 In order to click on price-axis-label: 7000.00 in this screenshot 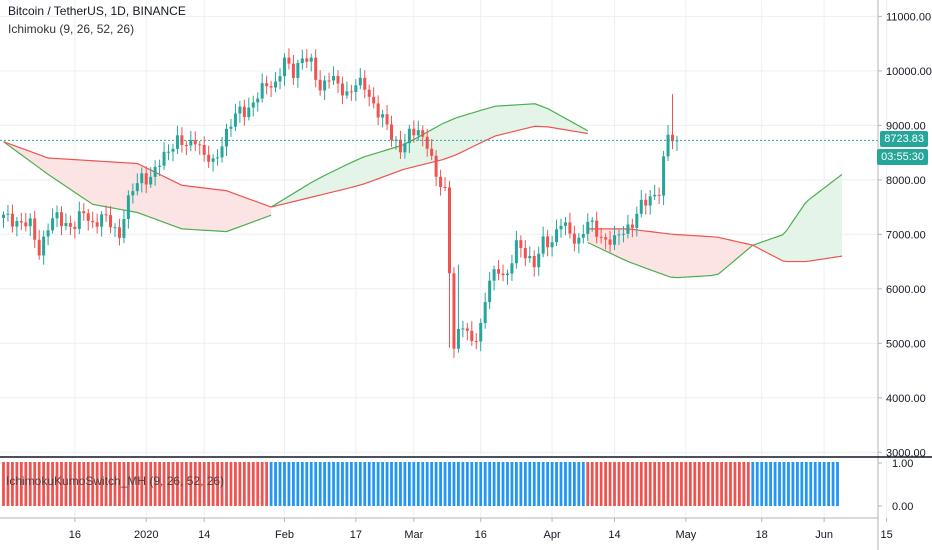, I will do `click(906, 235)`.